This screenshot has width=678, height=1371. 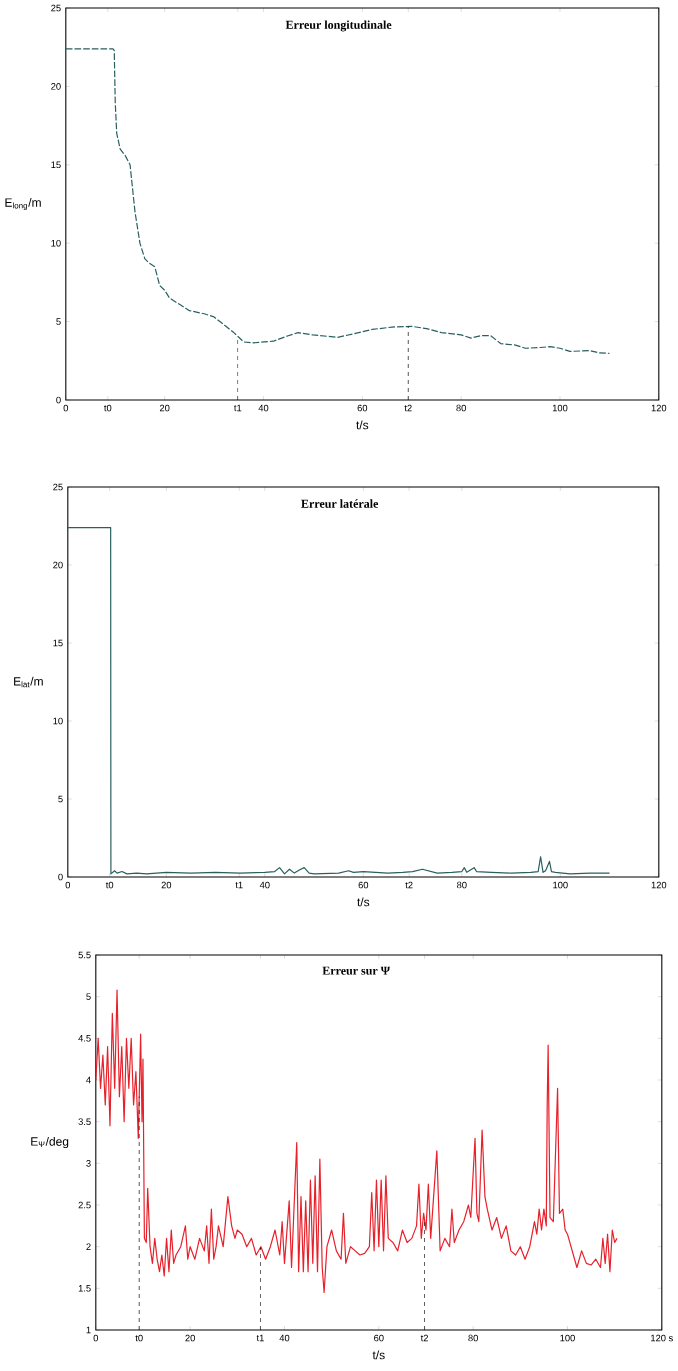 I want to click on text: Erreur latérale, so click(x=340, y=503).